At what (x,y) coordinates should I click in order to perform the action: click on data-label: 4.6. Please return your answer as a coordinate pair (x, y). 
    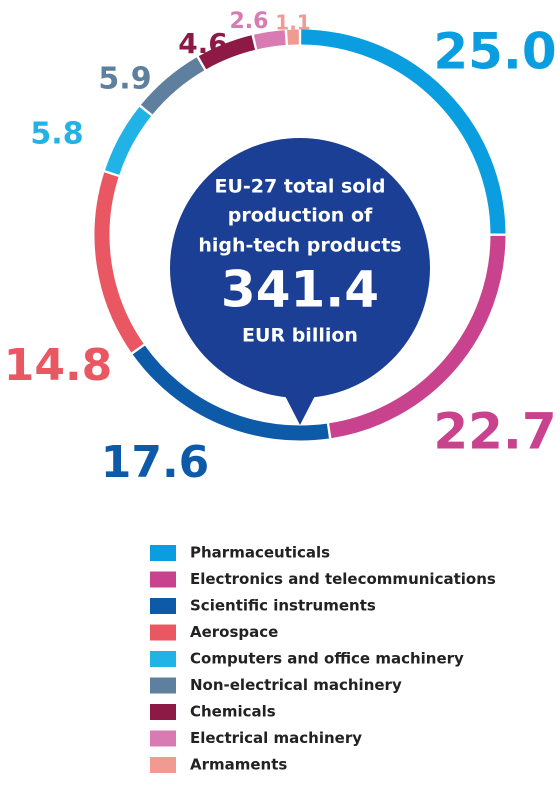
    Looking at the image, I should click on (203, 43).